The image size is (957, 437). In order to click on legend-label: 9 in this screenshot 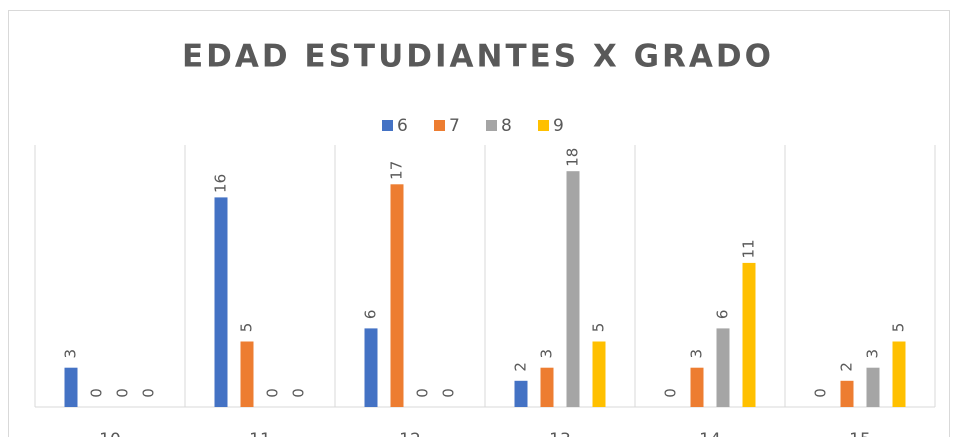, I will do `click(558, 126)`.